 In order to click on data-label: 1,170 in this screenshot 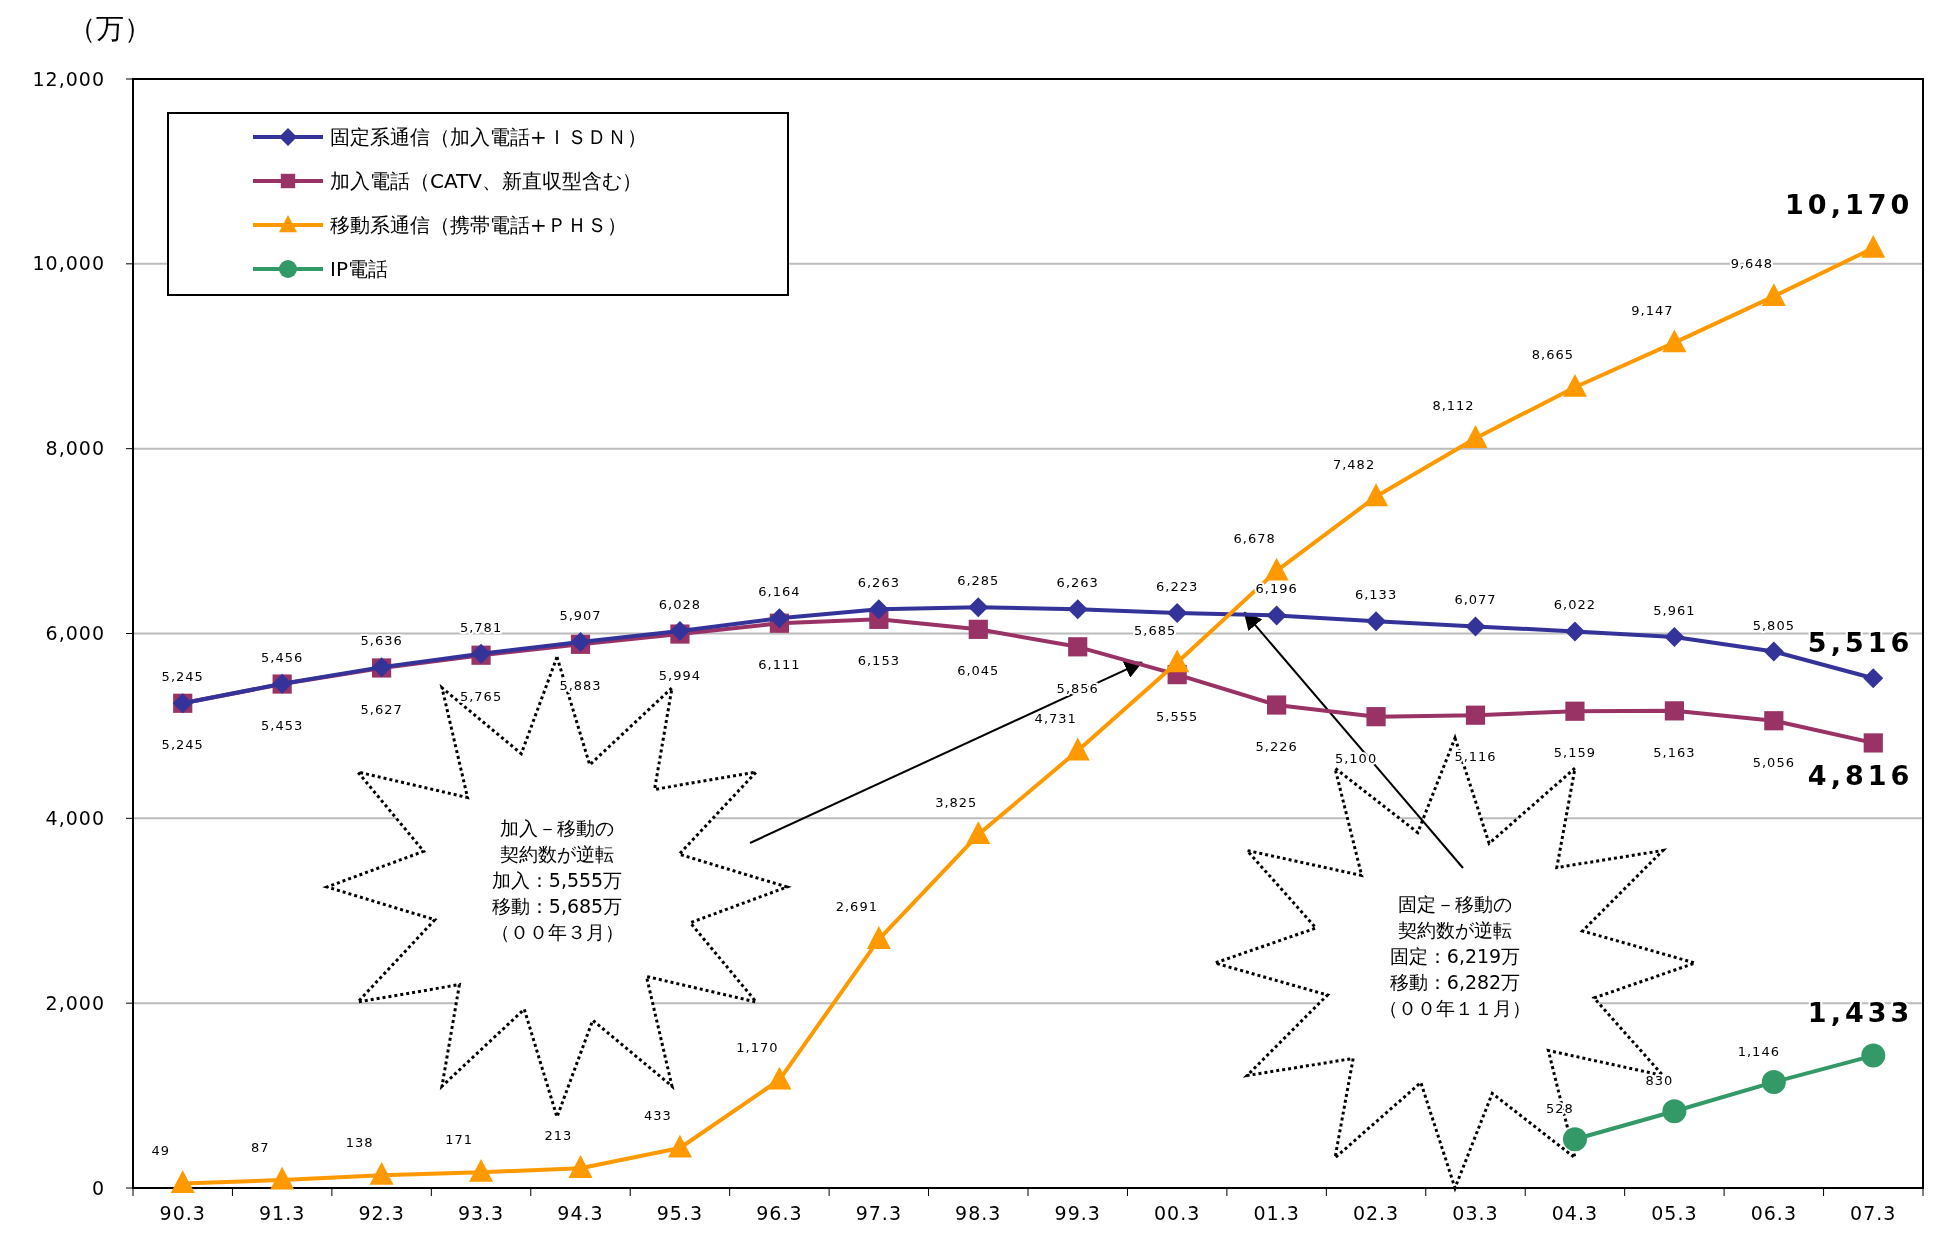, I will do `click(757, 1047)`.